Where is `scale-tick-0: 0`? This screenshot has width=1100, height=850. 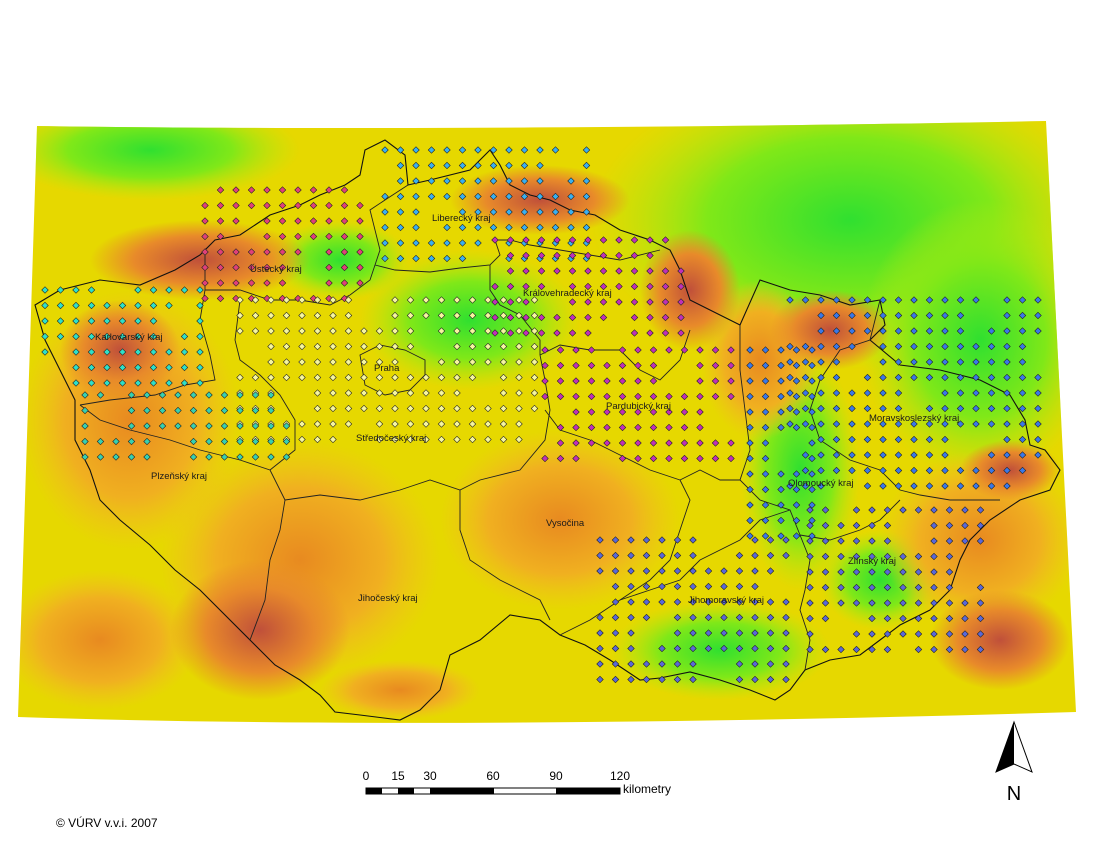
scale-tick-0: 0 is located at coordinates (366, 776).